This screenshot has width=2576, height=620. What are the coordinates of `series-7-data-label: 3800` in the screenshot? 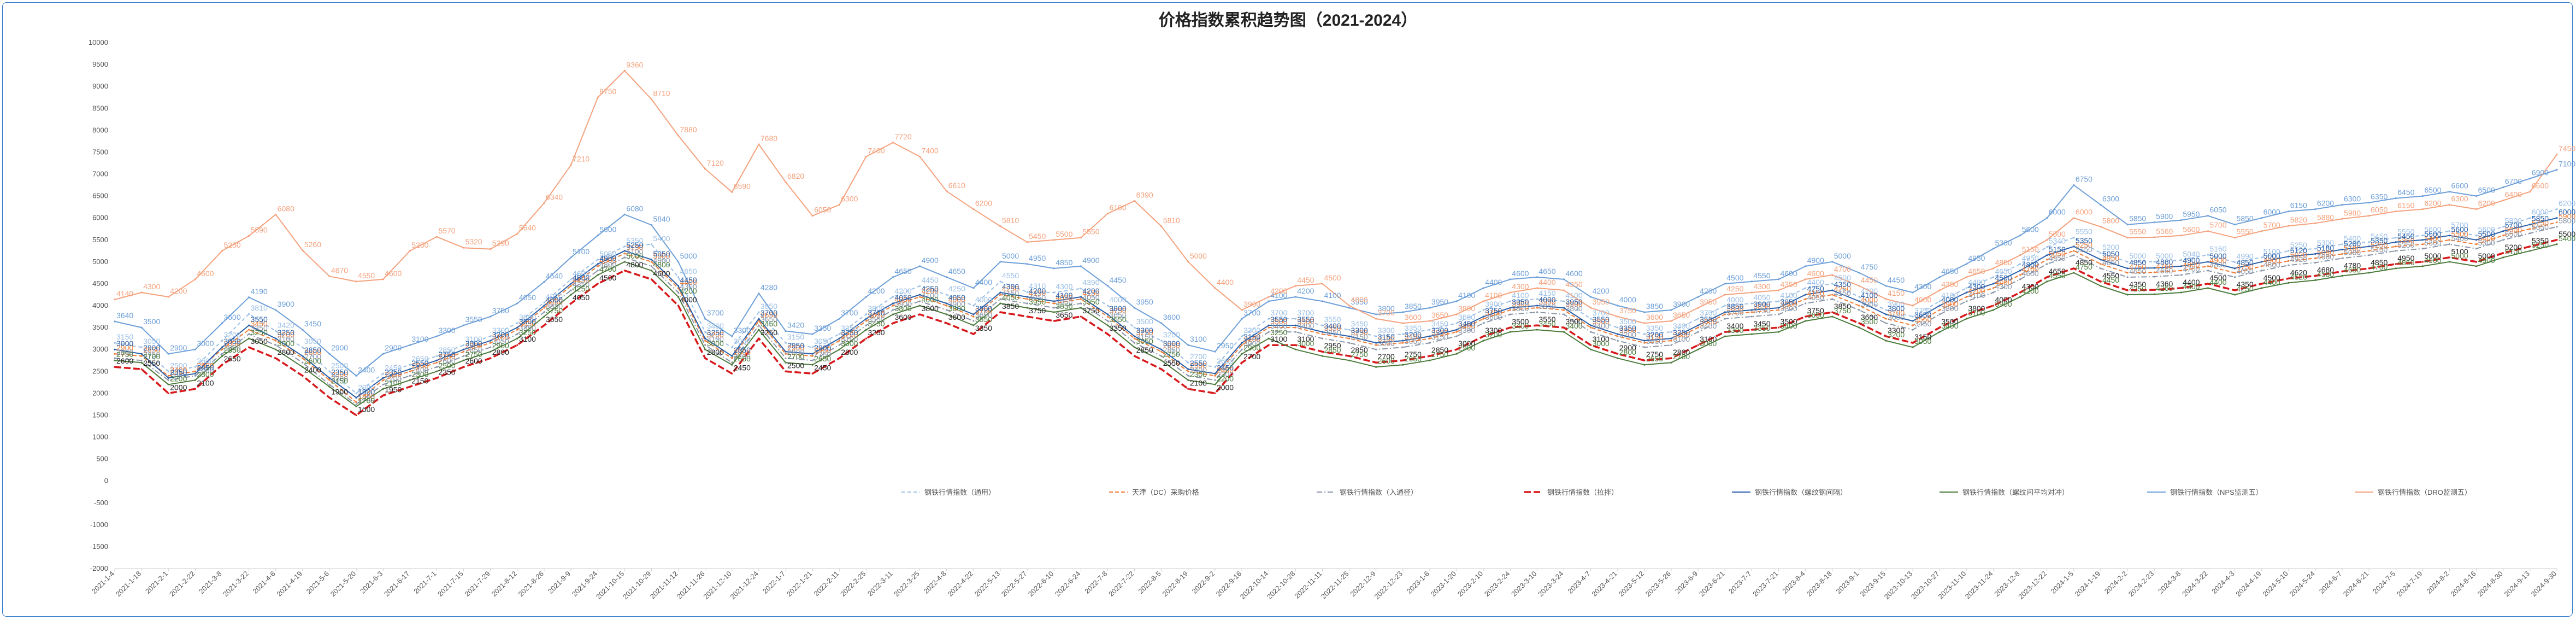 It's located at (1466, 308).